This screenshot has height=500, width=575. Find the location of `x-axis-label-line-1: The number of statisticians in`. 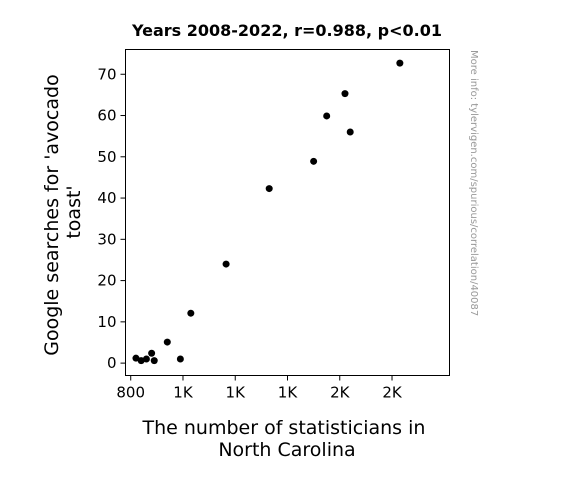

x-axis-label-line-1: The number of statisticians in is located at coordinates (284, 428).